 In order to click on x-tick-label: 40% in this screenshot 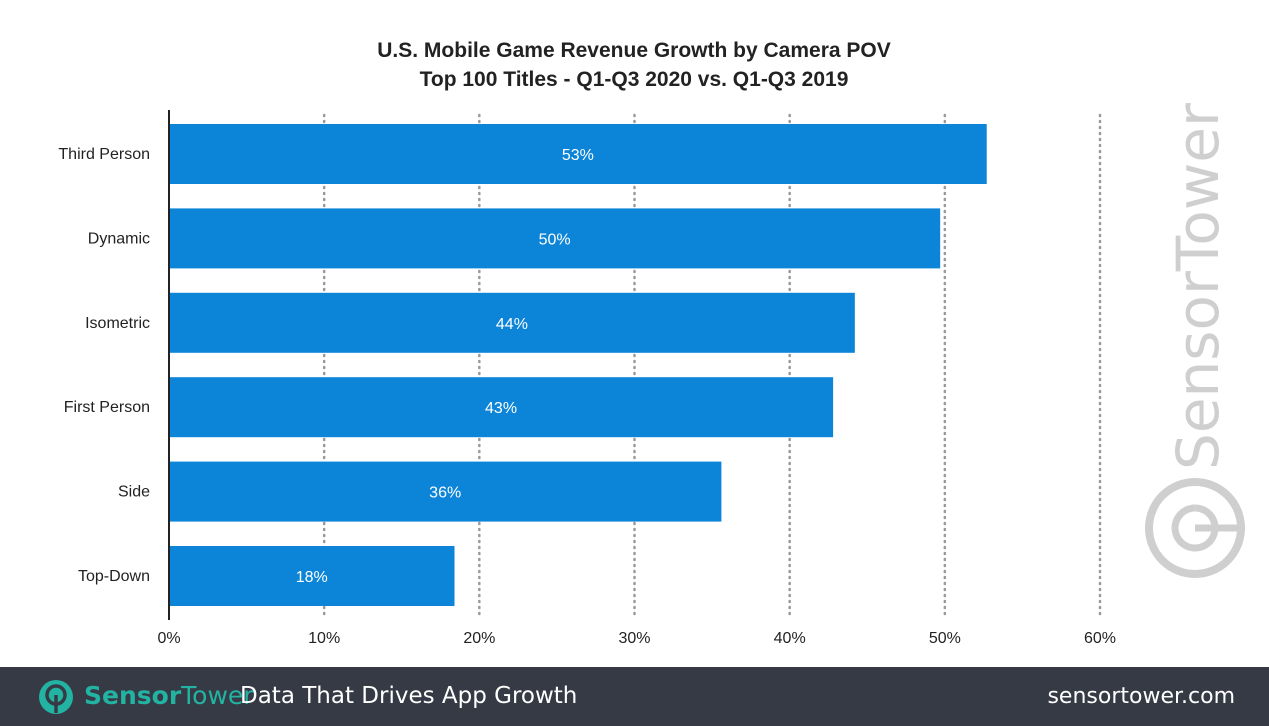, I will do `click(790, 638)`.